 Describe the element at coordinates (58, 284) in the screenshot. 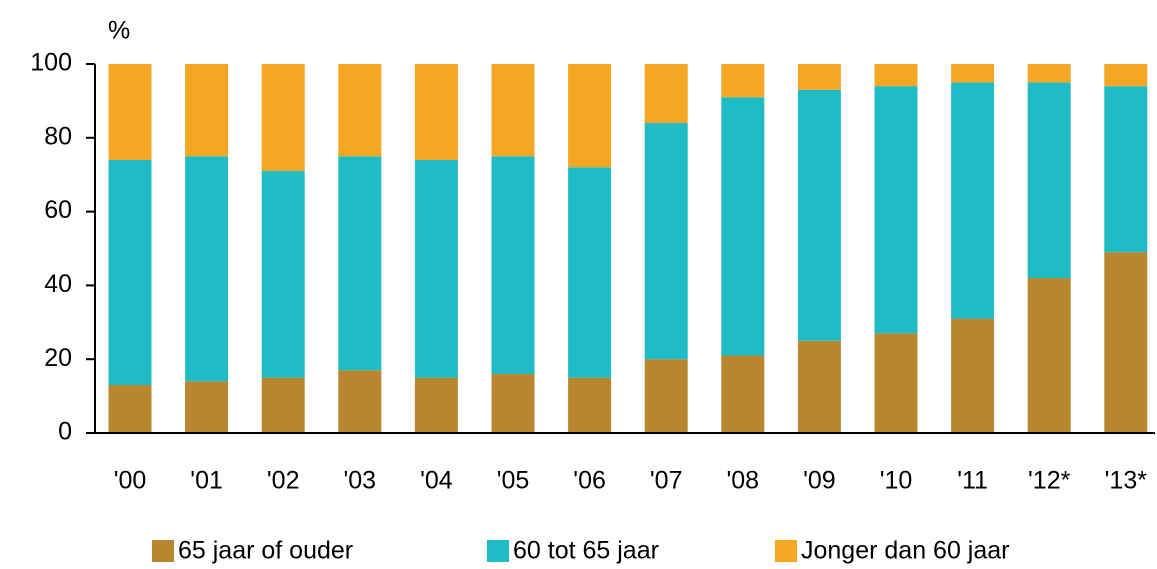

I see `y-tick-label: 40` at that location.